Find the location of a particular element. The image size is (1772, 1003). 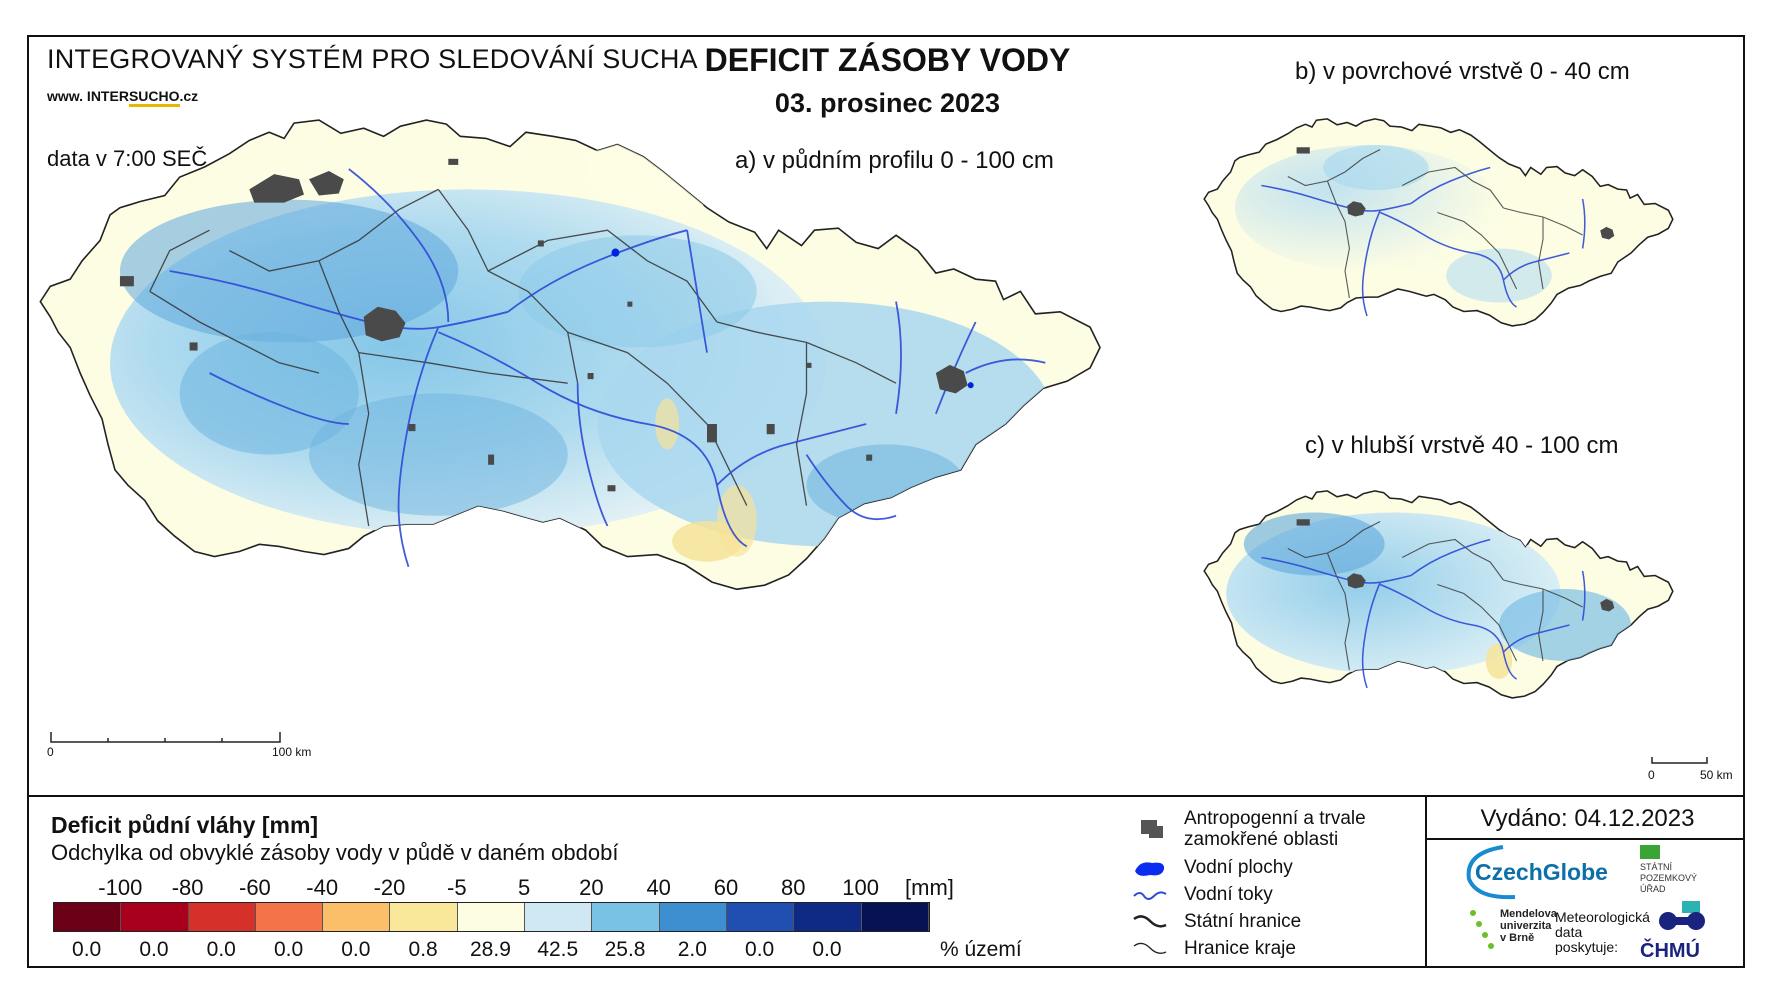

meteo-data-text: Meteorologická data poskytuje: is located at coordinates (1602, 932).